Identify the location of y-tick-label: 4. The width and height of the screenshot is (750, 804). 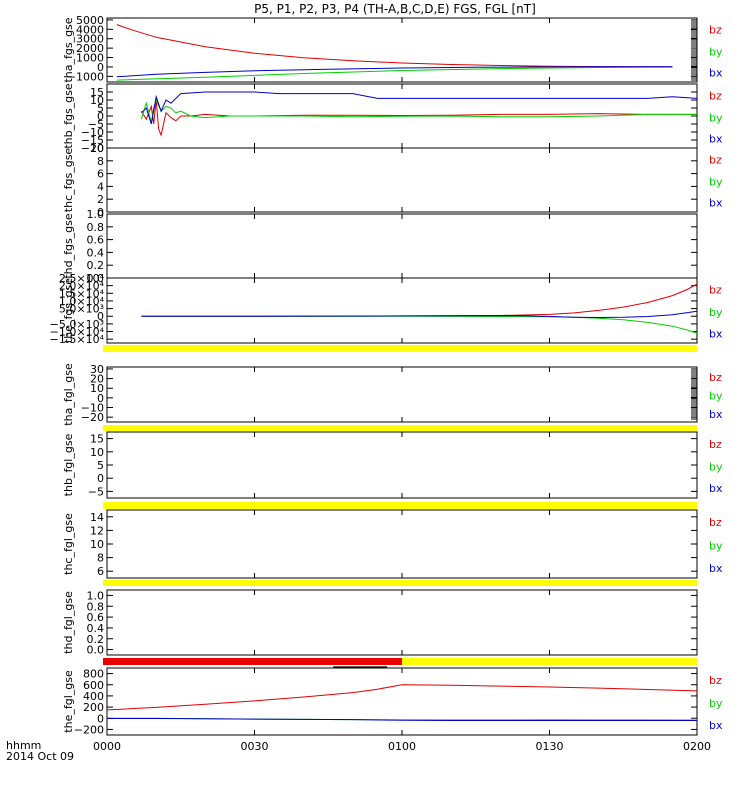
(100, 186).